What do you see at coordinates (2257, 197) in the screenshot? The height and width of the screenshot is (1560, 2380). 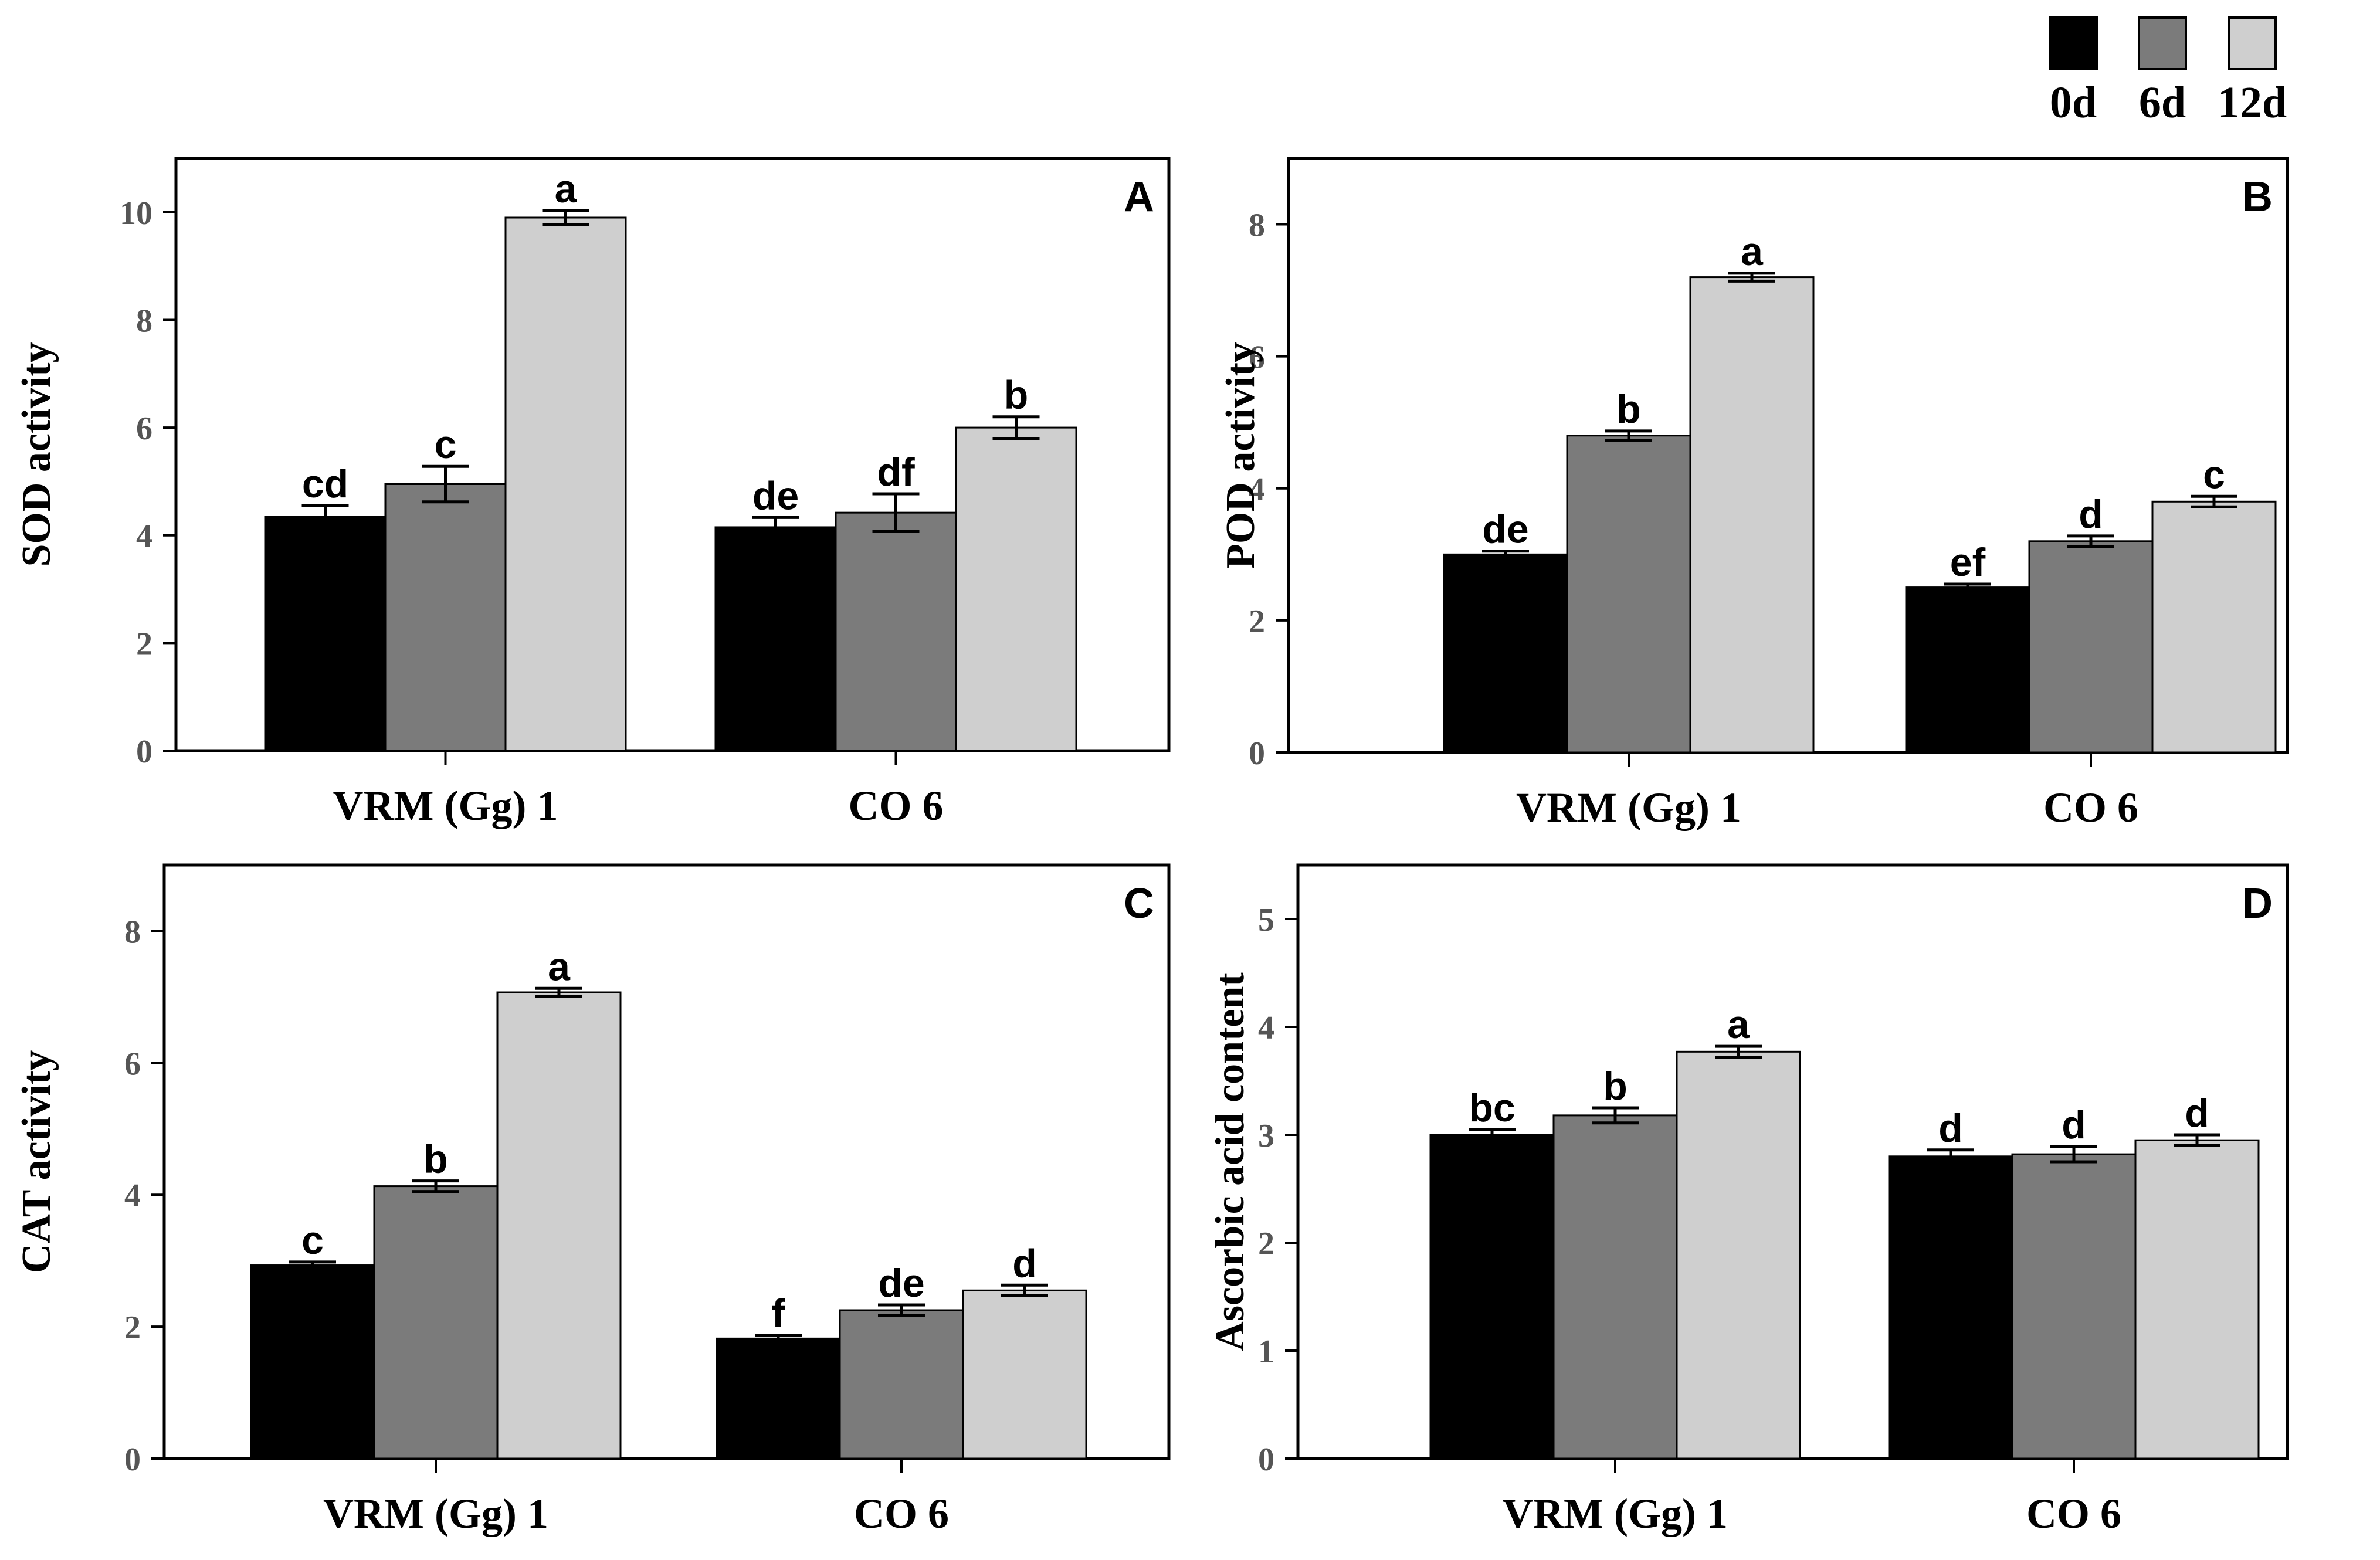 I see `panel-letter: B` at bounding box center [2257, 197].